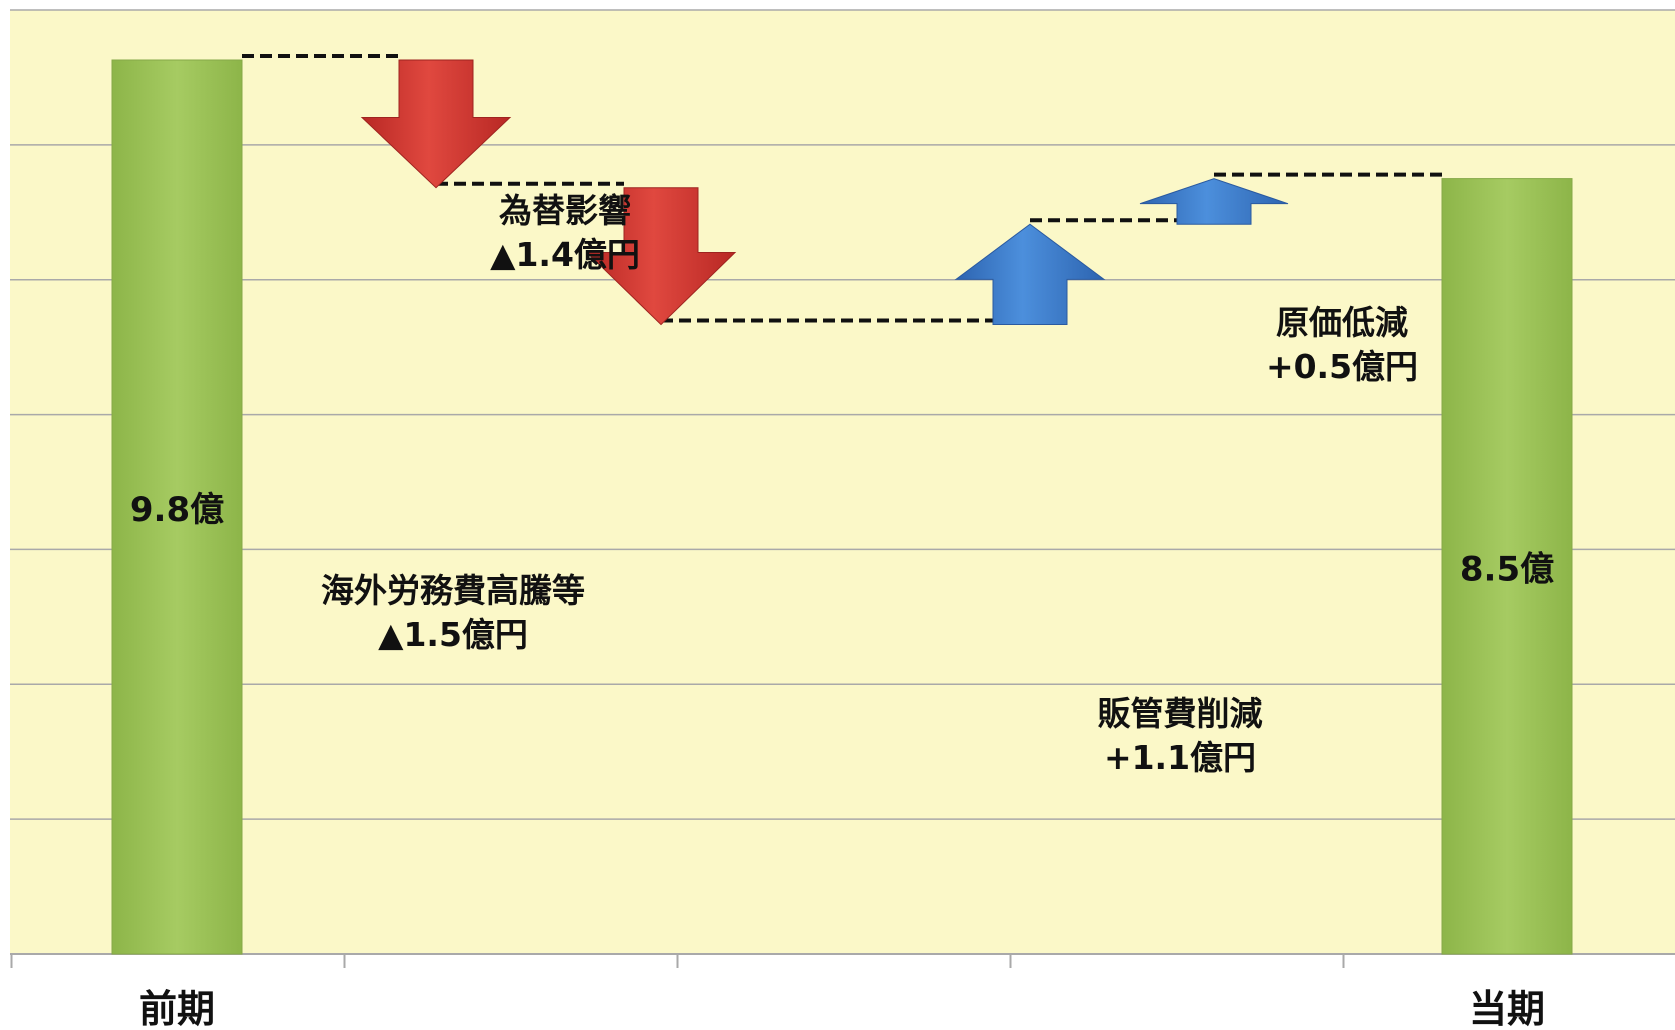 The image size is (1675, 1030). Describe the element at coordinates (1507, 569) in the screenshot. I see `total-bar-value-label: 8.5億` at that location.